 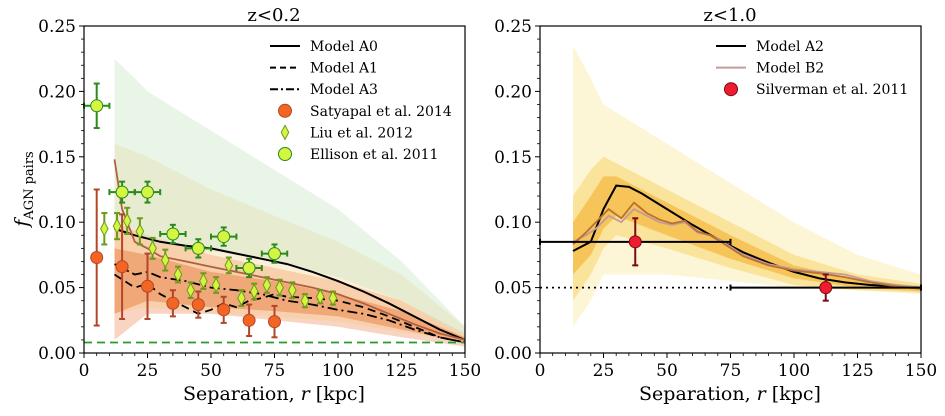 I want to click on x-tick-label: 25, so click(x=148, y=371).